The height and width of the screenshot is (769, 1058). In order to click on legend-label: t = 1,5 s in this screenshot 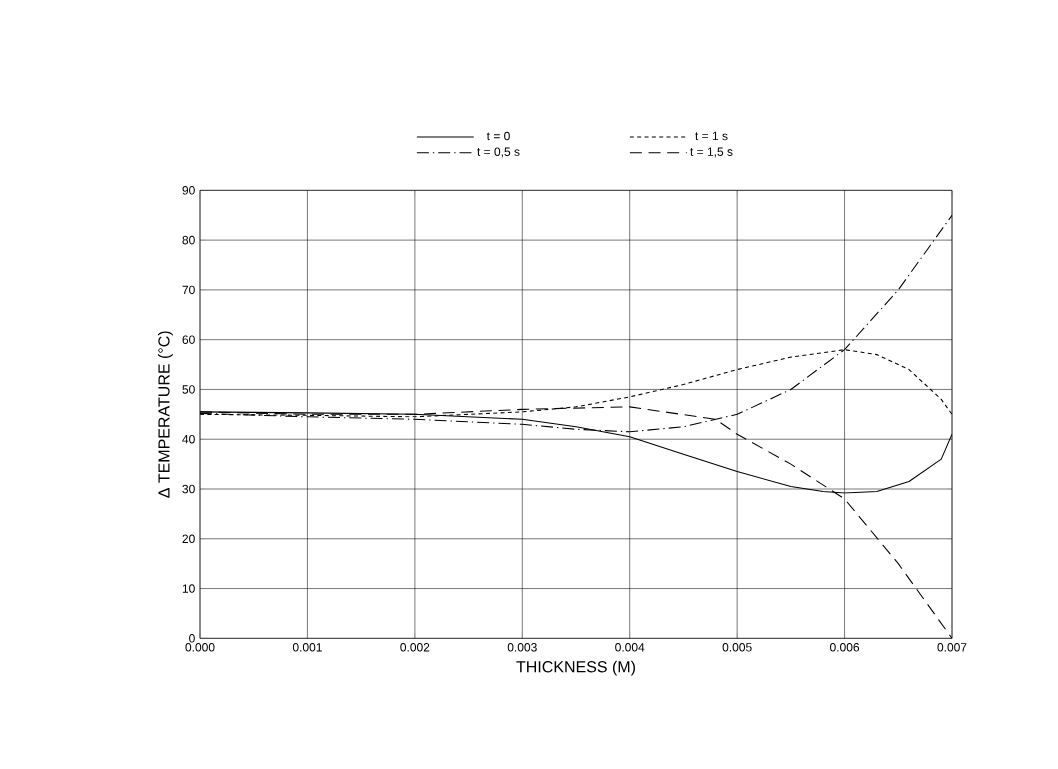, I will do `click(711, 152)`.